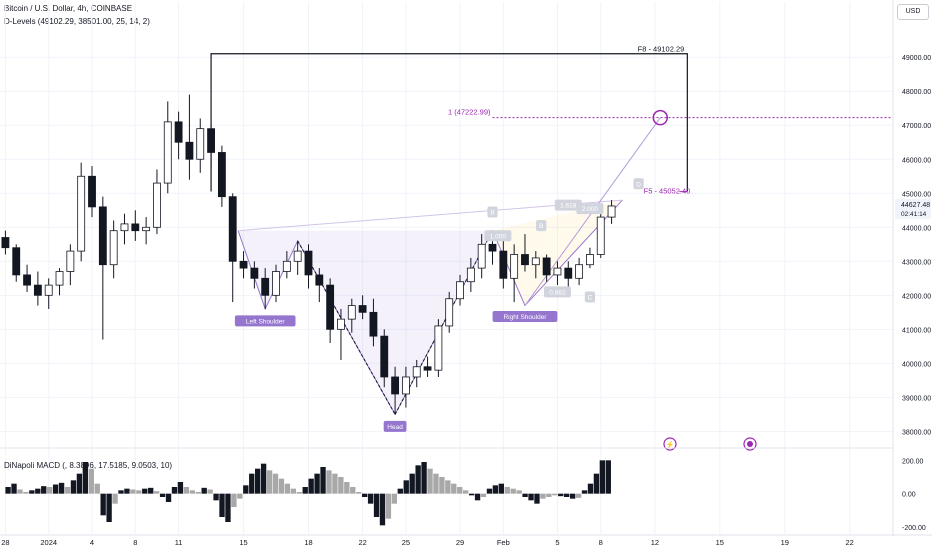 The width and height of the screenshot is (932, 550). What do you see at coordinates (469, 112) in the screenshot?
I see `target-level-label: 1 (47222.99)` at bounding box center [469, 112].